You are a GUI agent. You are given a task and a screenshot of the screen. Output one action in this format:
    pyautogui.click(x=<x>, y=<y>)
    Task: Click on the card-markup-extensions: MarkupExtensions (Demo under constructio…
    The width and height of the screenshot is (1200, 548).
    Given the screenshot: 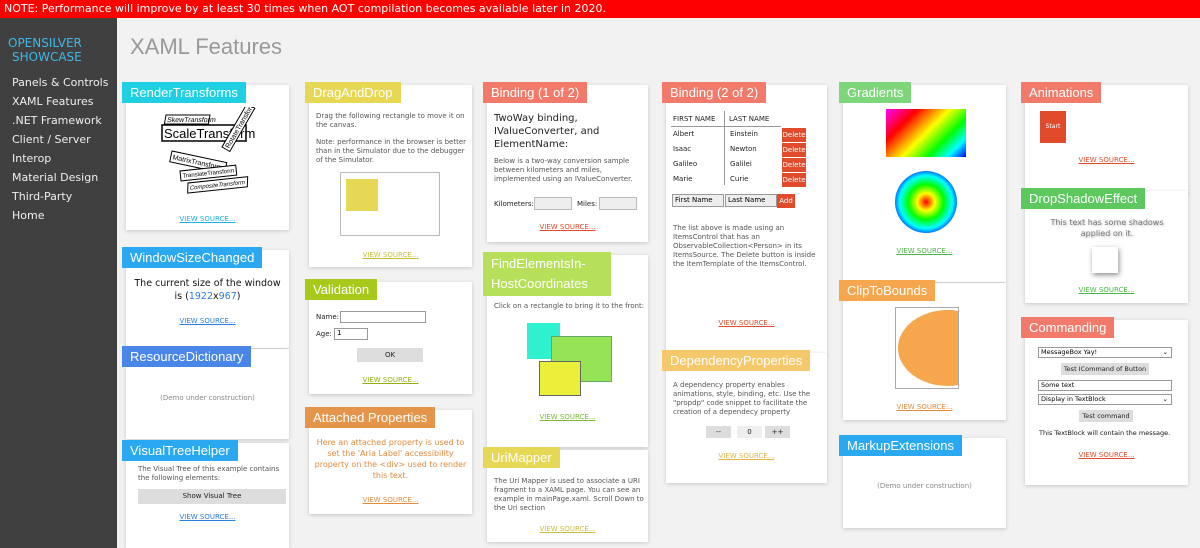 What is the action you would take?
    pyautogui.click(x=922, y=481)
    